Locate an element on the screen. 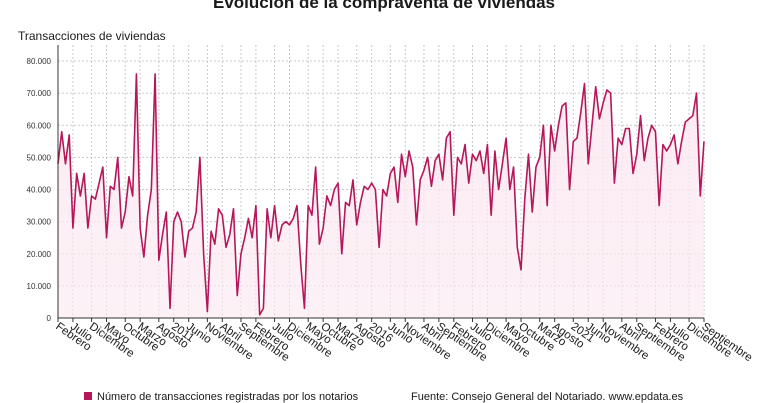 Image resolution: width=768 pixels, height=403 pixels. y-axis-label: Transacciones de viviendas is located at coordinates (92, 36).